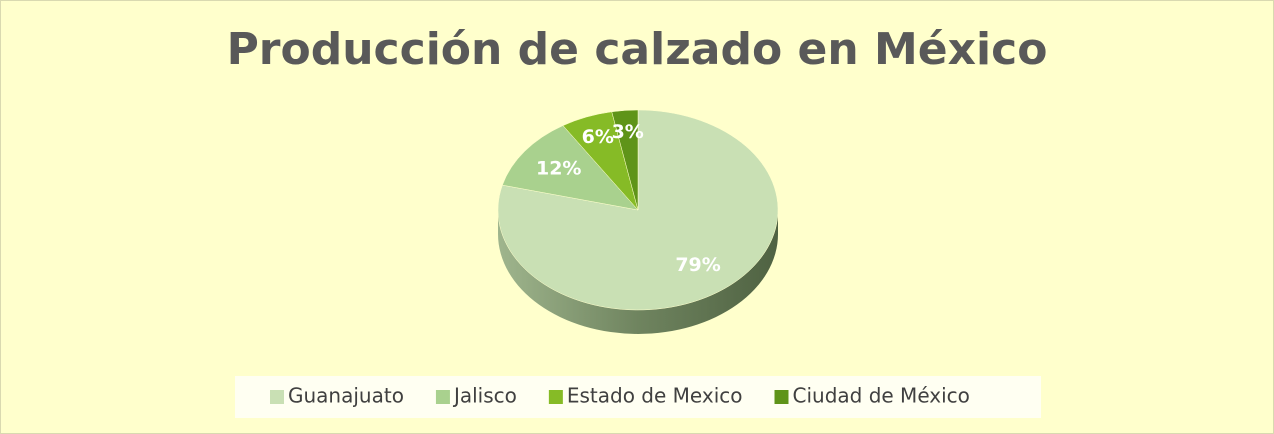 Image resolution: width=1274 pixels, height=434 pixels. What do you see at coordinates (655, 396) in the screenshot?
I see `legend-label: Estado de Mexico` at bounding box center [655, 396].